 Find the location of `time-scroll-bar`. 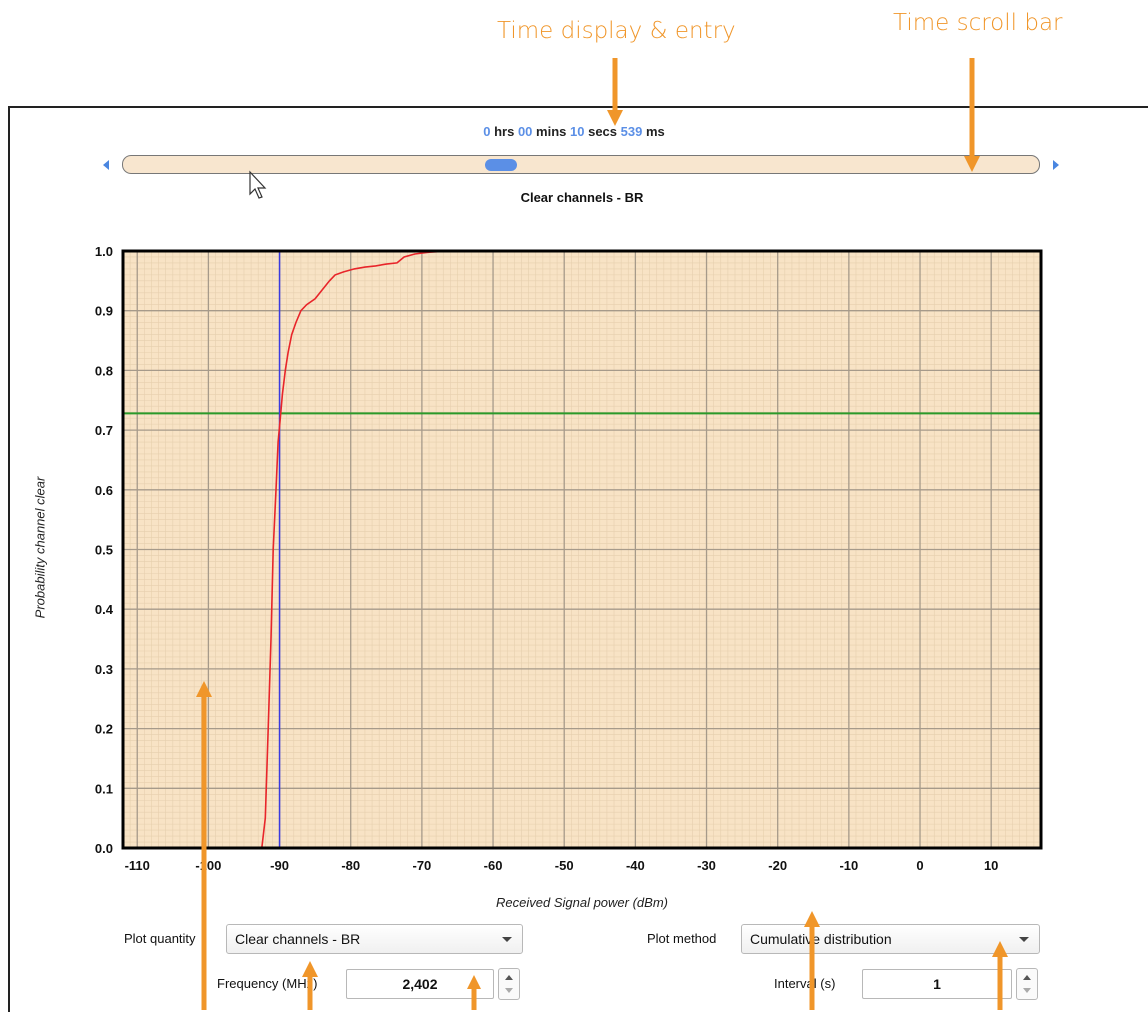

time-scroll-bar is located at coordinates (581, 164).